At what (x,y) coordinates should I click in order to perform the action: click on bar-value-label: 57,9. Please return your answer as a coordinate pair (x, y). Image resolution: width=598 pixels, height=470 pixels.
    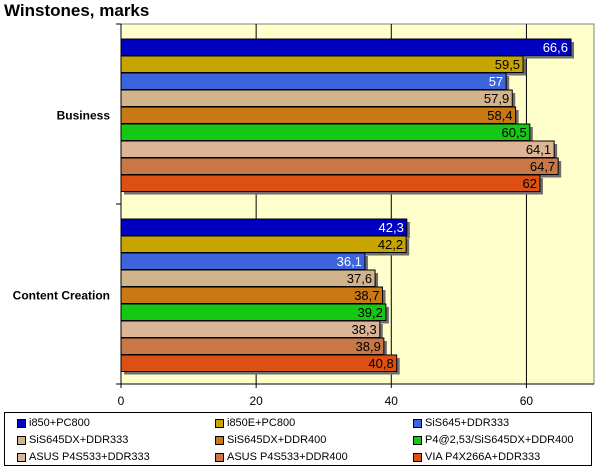
    Looking at the image, I should click on (496, 98).